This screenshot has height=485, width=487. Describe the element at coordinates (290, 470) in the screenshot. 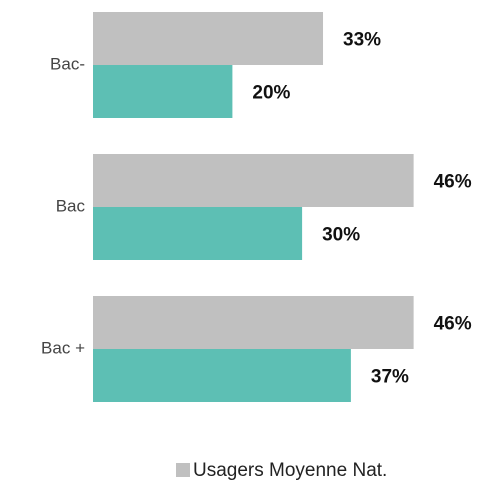

I see `legend-label: Usagers Moyenne Nat.` at that location.